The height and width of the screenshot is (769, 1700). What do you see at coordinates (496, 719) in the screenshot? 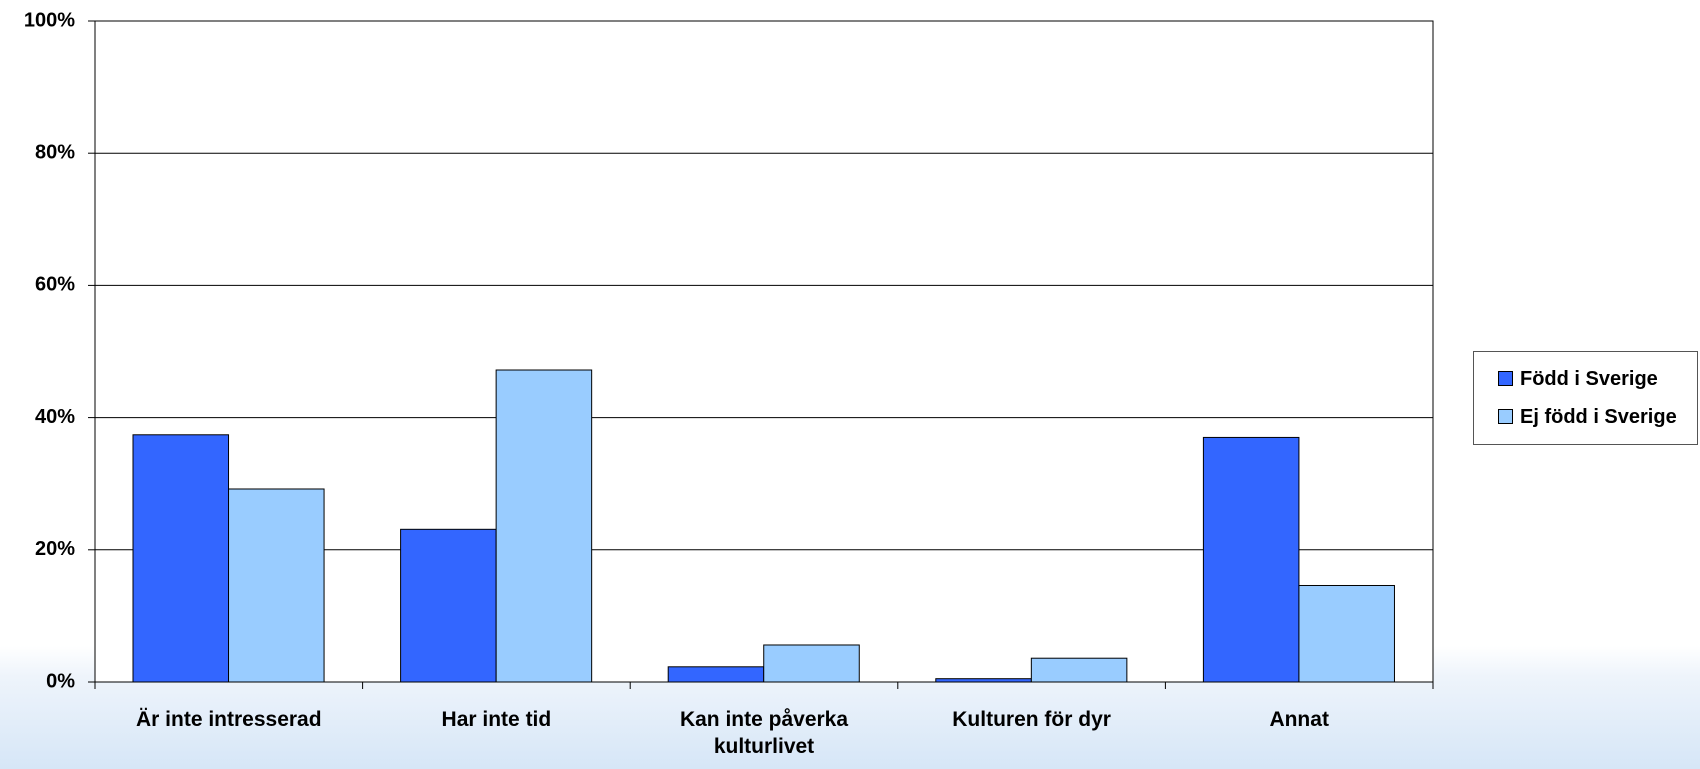
I see `x-tick-label: Har inte tid` at bounding box center [496, 719].